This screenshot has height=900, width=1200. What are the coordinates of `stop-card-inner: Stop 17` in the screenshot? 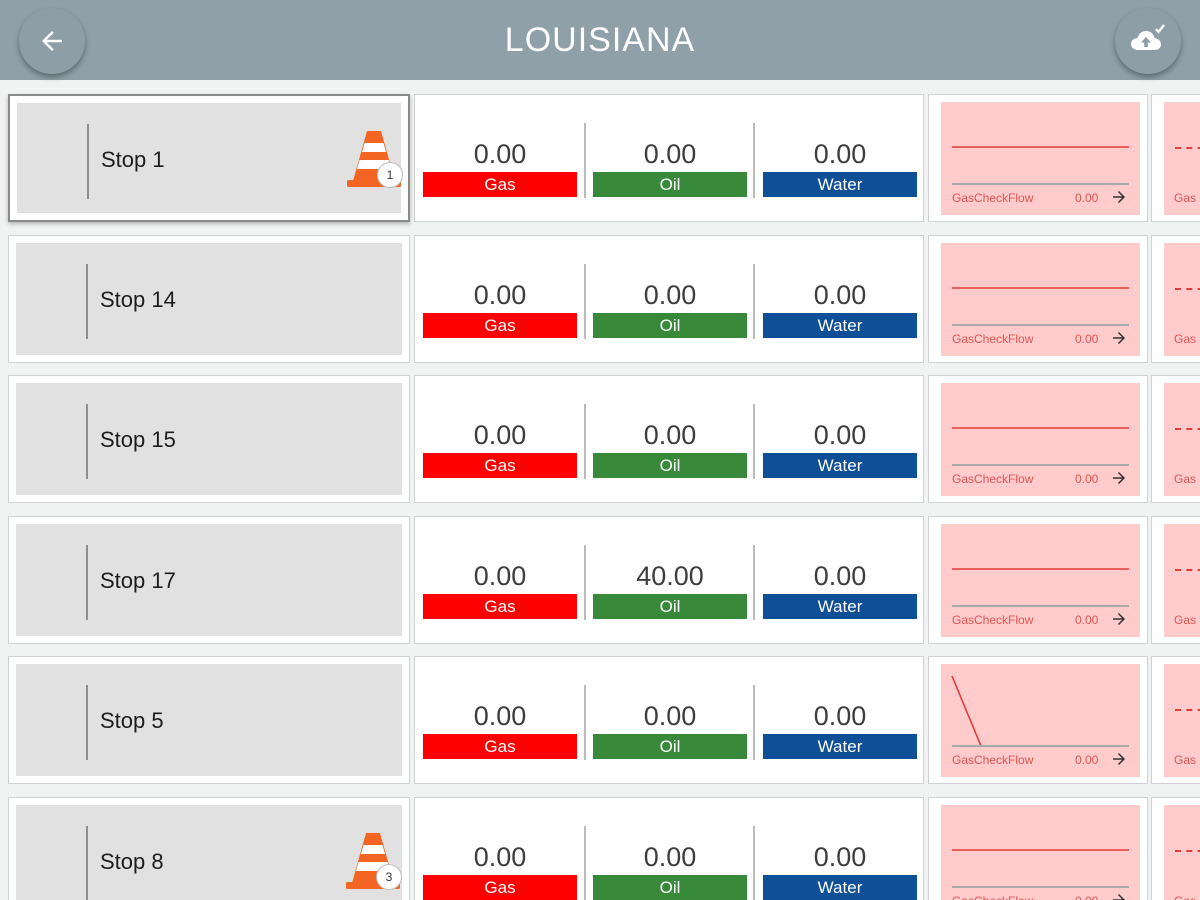 It's located at (209, 580).